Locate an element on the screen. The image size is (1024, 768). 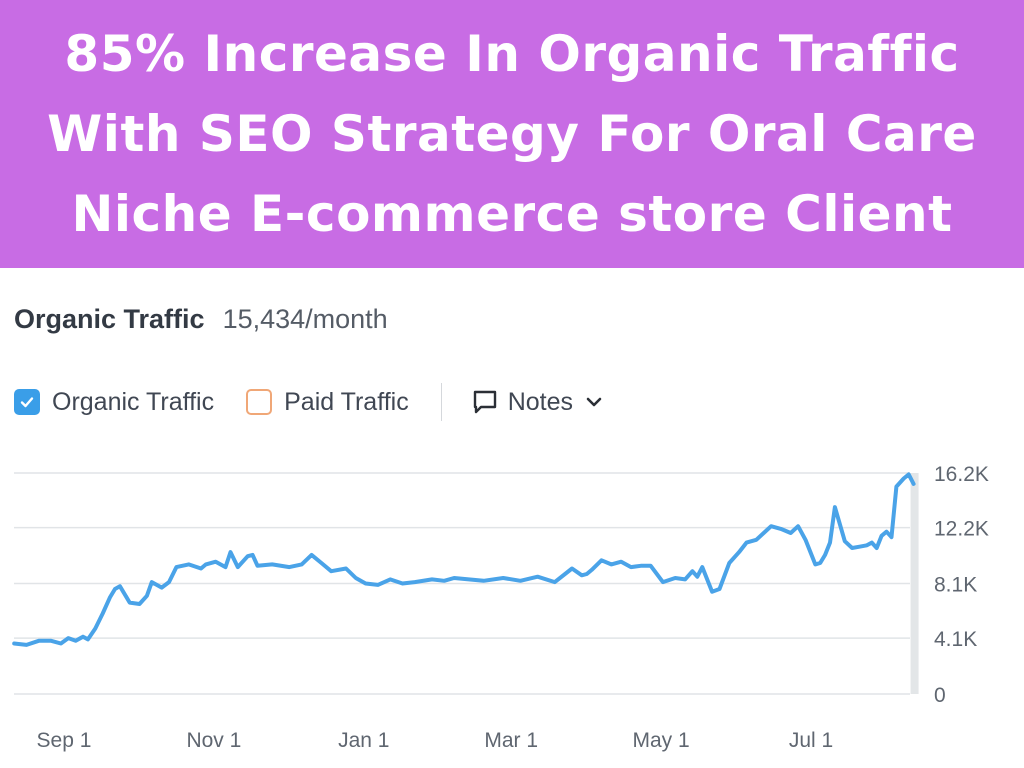
paid-traffic-checkbox is located at coordinates (259, 402).